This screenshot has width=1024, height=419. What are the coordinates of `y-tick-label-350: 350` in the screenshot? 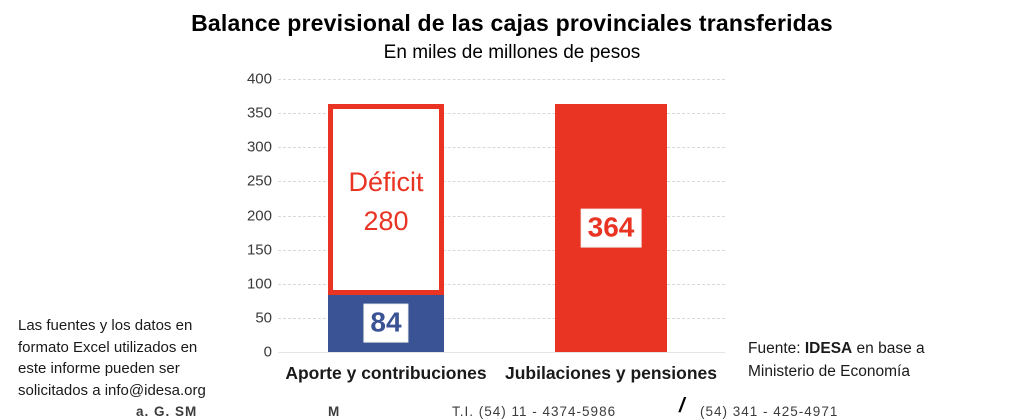 It's located at (259, 113).